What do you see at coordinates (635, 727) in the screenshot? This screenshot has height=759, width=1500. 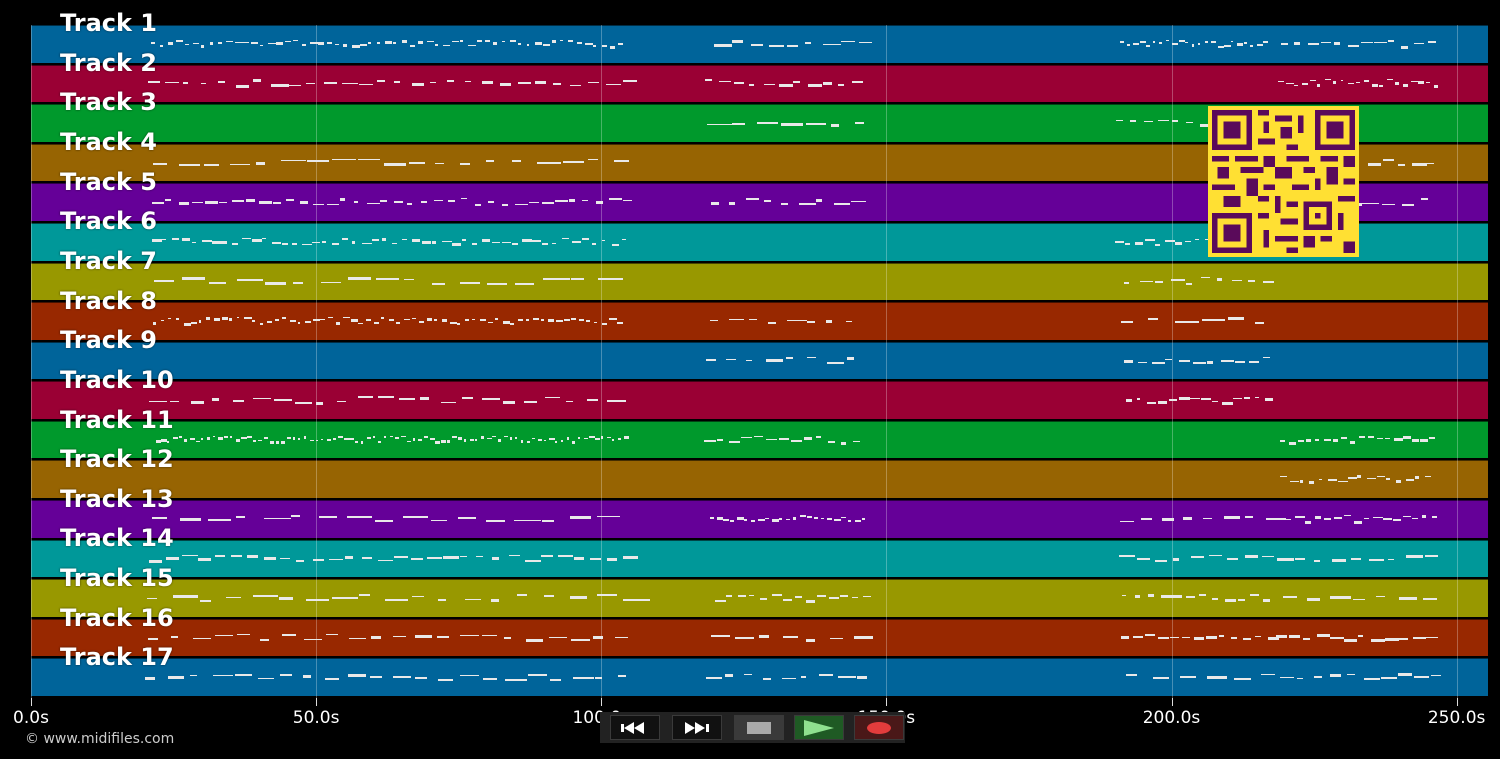 I see `rewind-button` at bounding box center [635, 727].